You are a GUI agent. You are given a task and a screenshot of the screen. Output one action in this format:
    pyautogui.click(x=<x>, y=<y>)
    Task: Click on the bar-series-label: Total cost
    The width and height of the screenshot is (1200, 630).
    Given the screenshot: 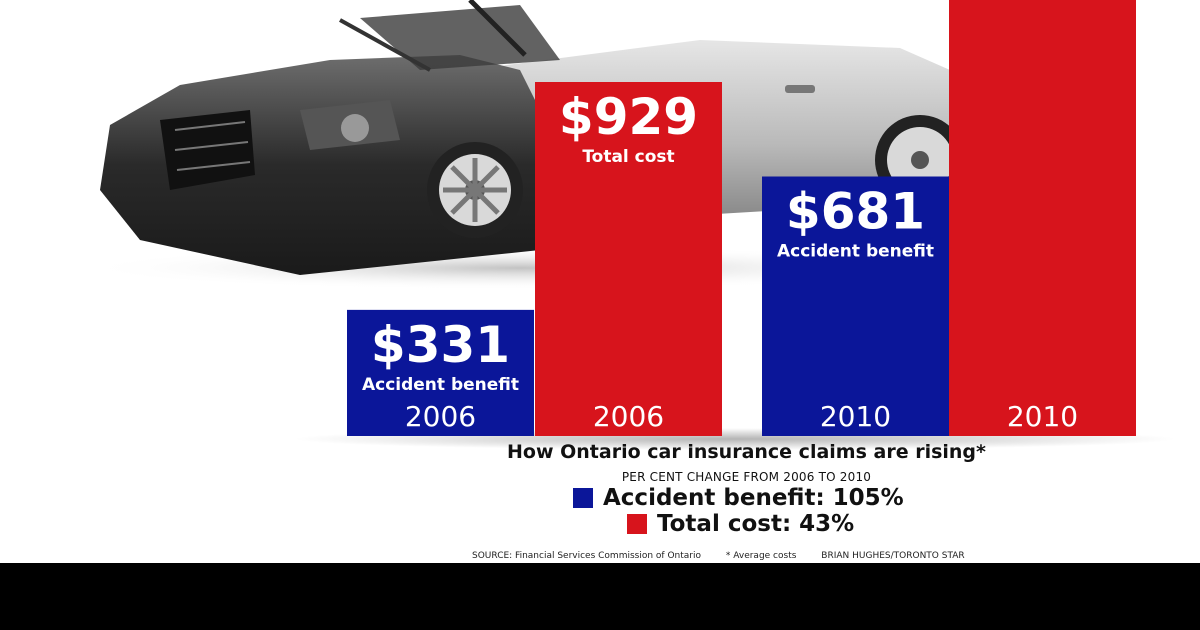 What is the action you would take?
    pyautogui.click(x=628, y=157)
    